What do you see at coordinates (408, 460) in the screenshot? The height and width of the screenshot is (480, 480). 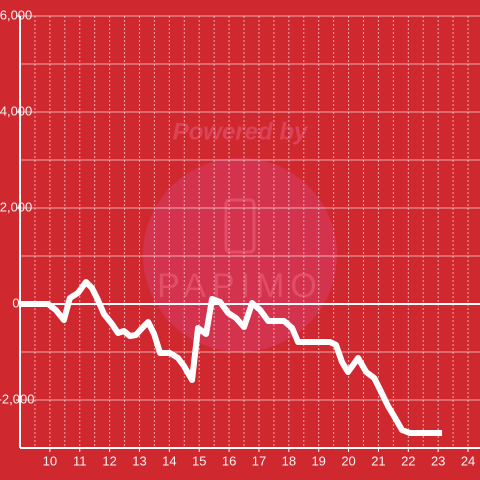 I see `x-tick-label: 22` at bounding box center [408, 460].